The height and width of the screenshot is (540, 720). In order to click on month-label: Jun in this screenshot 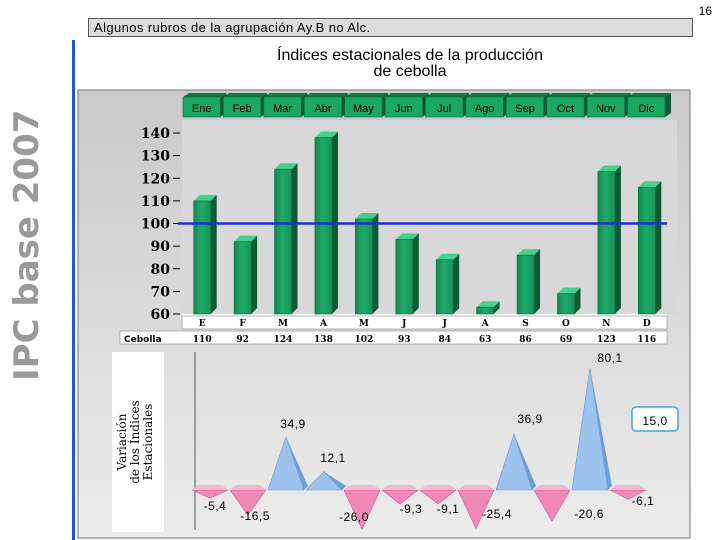, I will do `click(404, 109)`.